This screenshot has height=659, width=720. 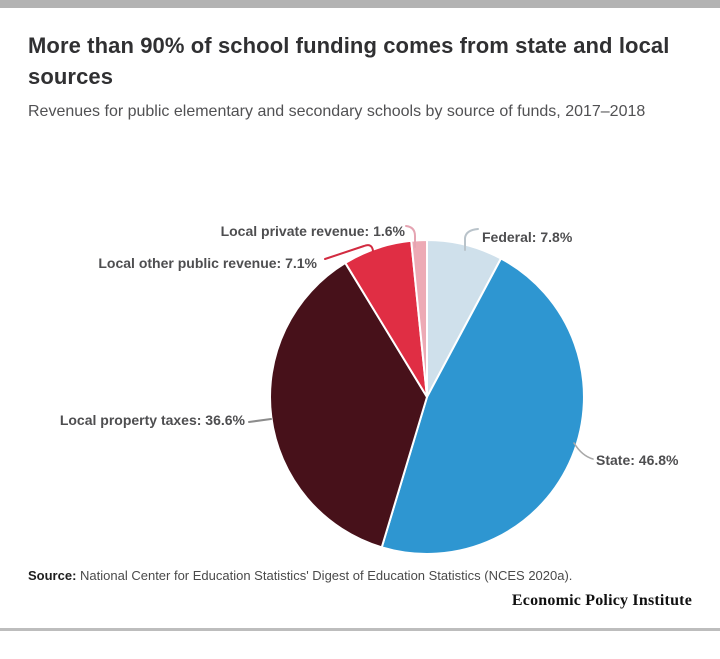 What do you see at coordinates (419, 318) in the screenshot?
I see `pie-slice-local-private-revenue` at bounding box center [419, 318].